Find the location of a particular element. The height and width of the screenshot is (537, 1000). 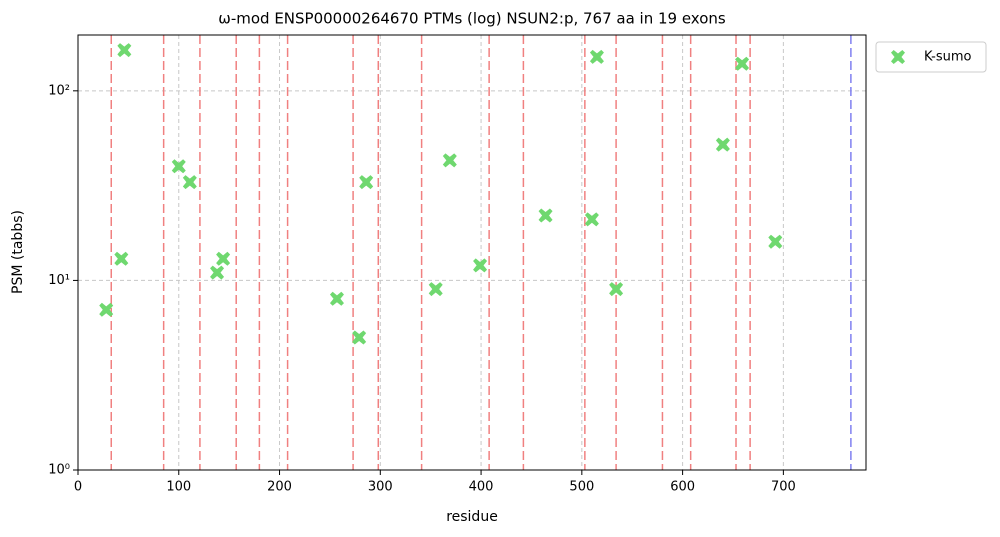

y-tick-label: 10¹ is located at coordinates (59, 280).